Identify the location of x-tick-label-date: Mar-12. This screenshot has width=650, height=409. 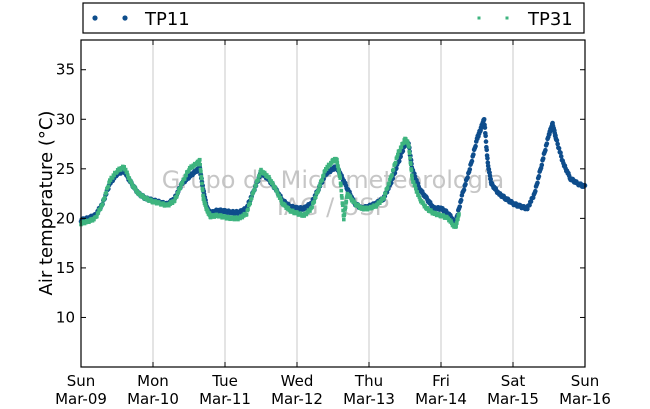
(297, 399).